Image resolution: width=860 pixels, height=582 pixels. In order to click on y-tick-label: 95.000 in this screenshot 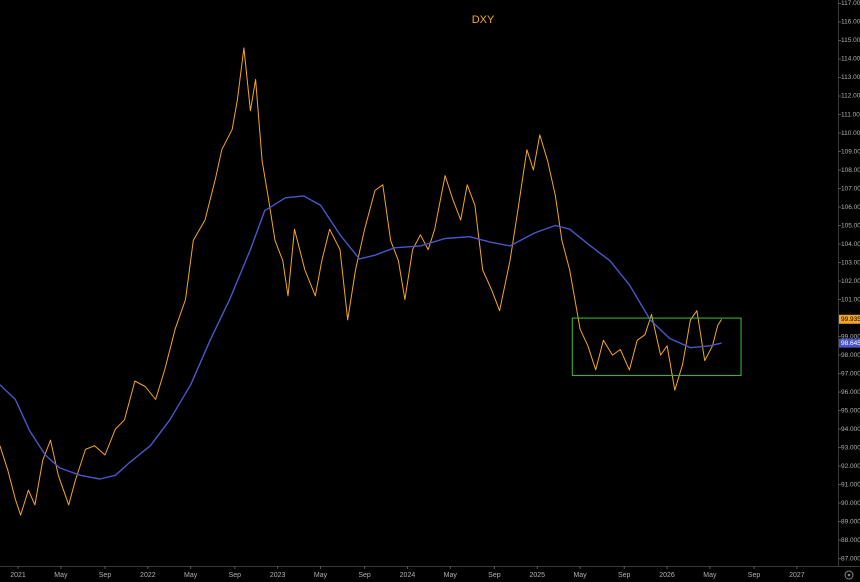, I will do `click(850, 410)`.